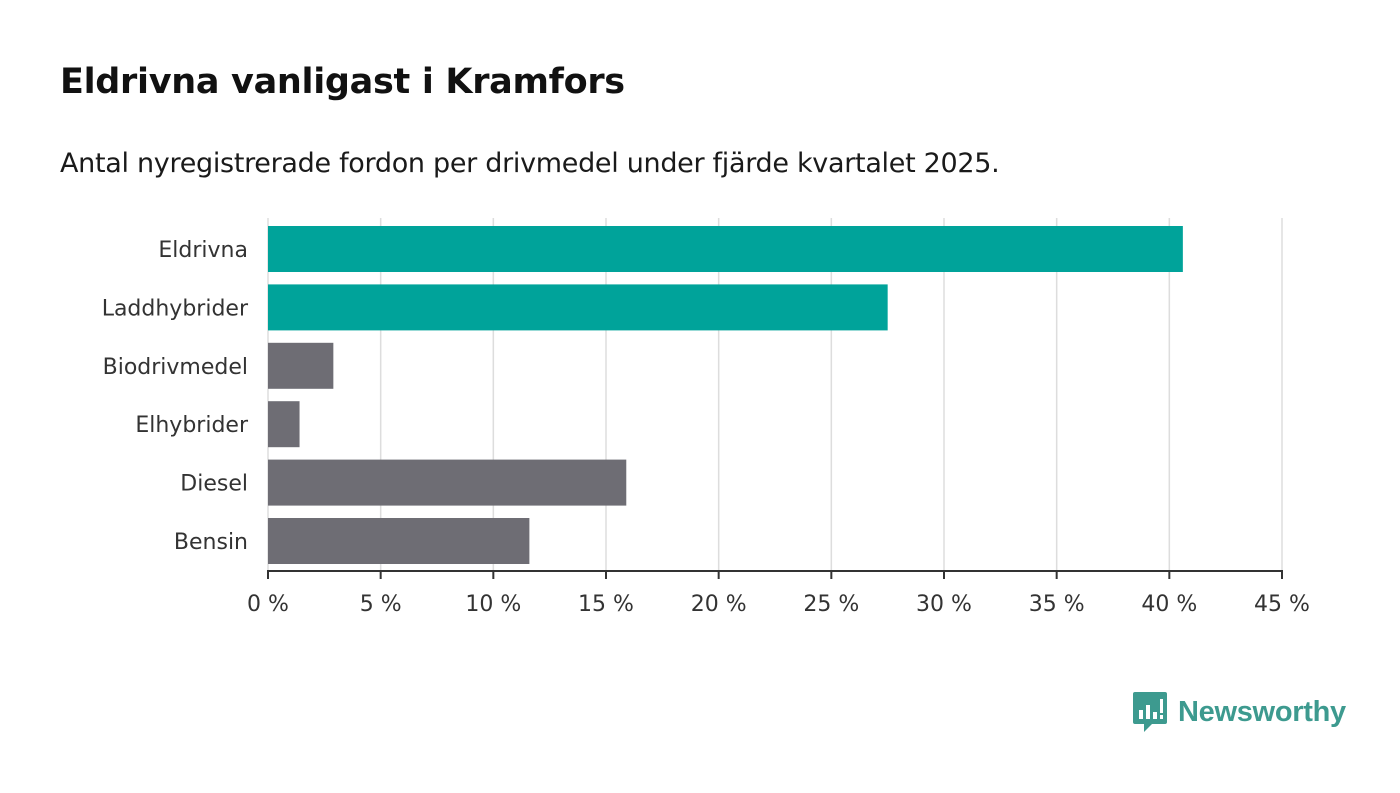 The width and height of the screenshot is (1400, 793). Describe the element at coordinates (399, 541) in the screenshot. I see `bar-bensin` at that location.